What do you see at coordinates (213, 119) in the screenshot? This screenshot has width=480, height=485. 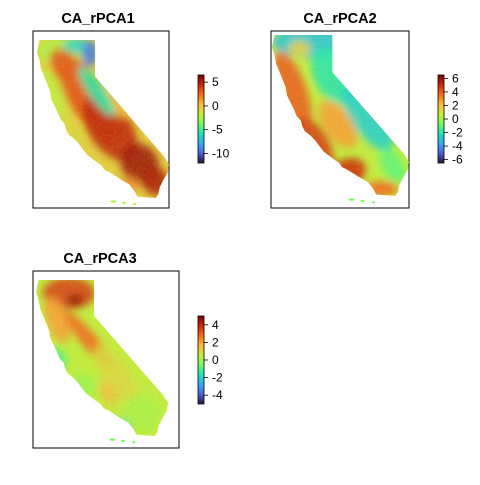 I see `color-legend: 5 0 -5 -10` at bounding box center [213, 119].